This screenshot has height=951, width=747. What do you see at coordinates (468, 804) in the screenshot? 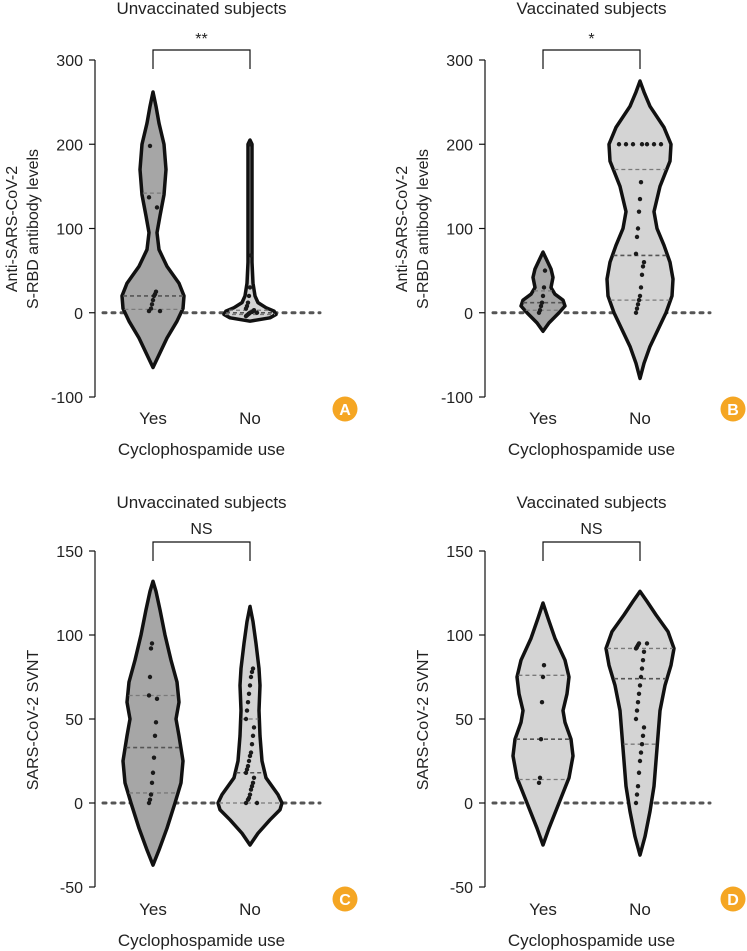
I see `panel-d-y-tick-label: 0` at bounding box center [468, 804].